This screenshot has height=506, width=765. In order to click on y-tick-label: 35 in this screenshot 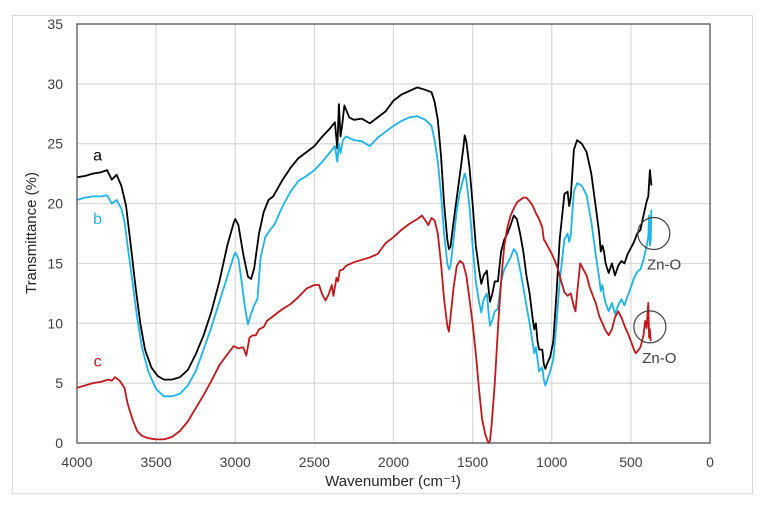, I will do `click(55, 24)`.